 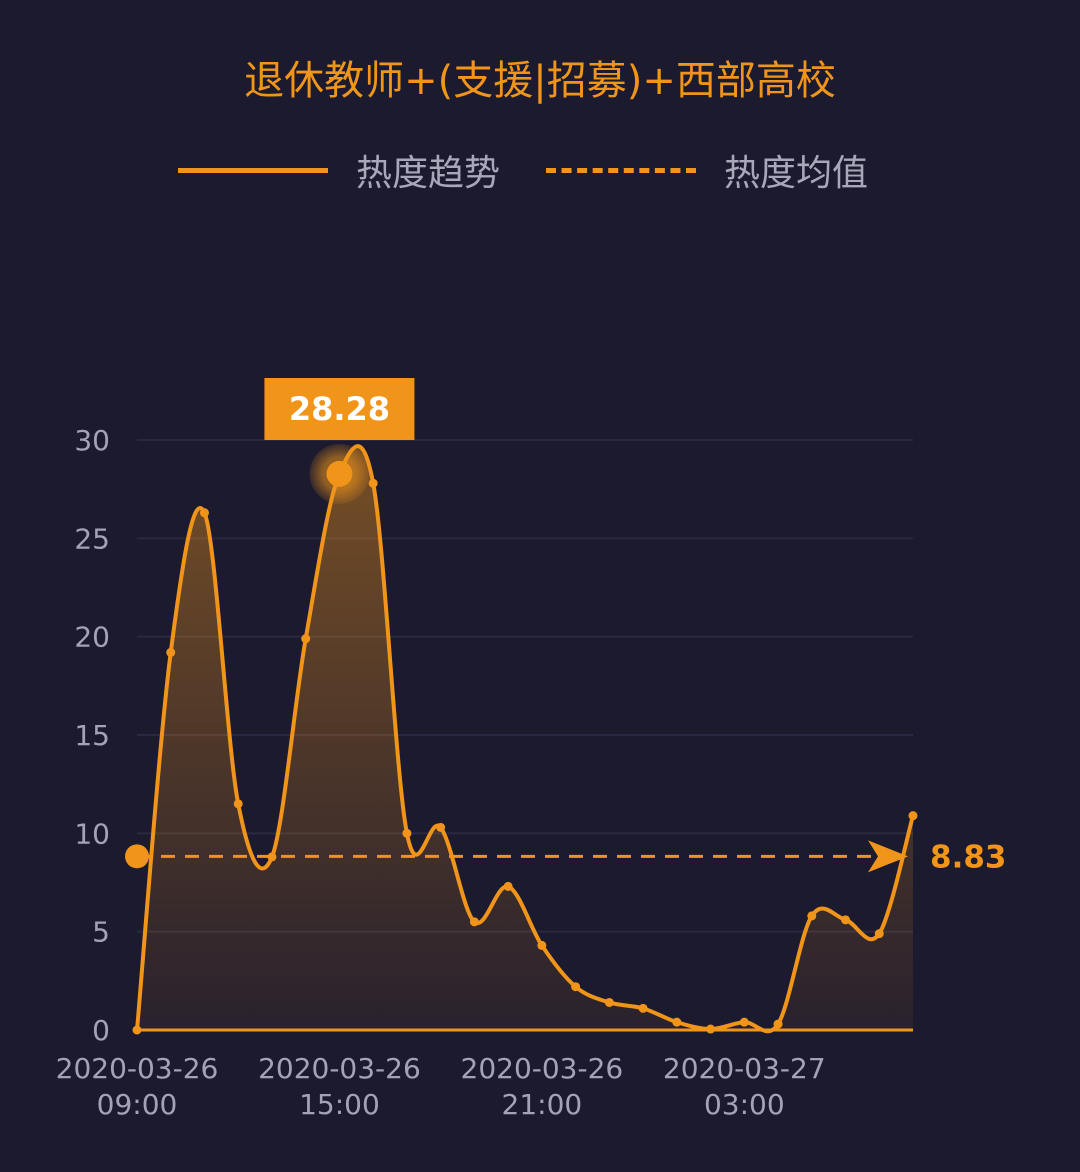 What do you see at coordinates (428, 173) in the screenshot?
I see `legend-label-trend: 热度趋势` at bounding box center [428, 173].